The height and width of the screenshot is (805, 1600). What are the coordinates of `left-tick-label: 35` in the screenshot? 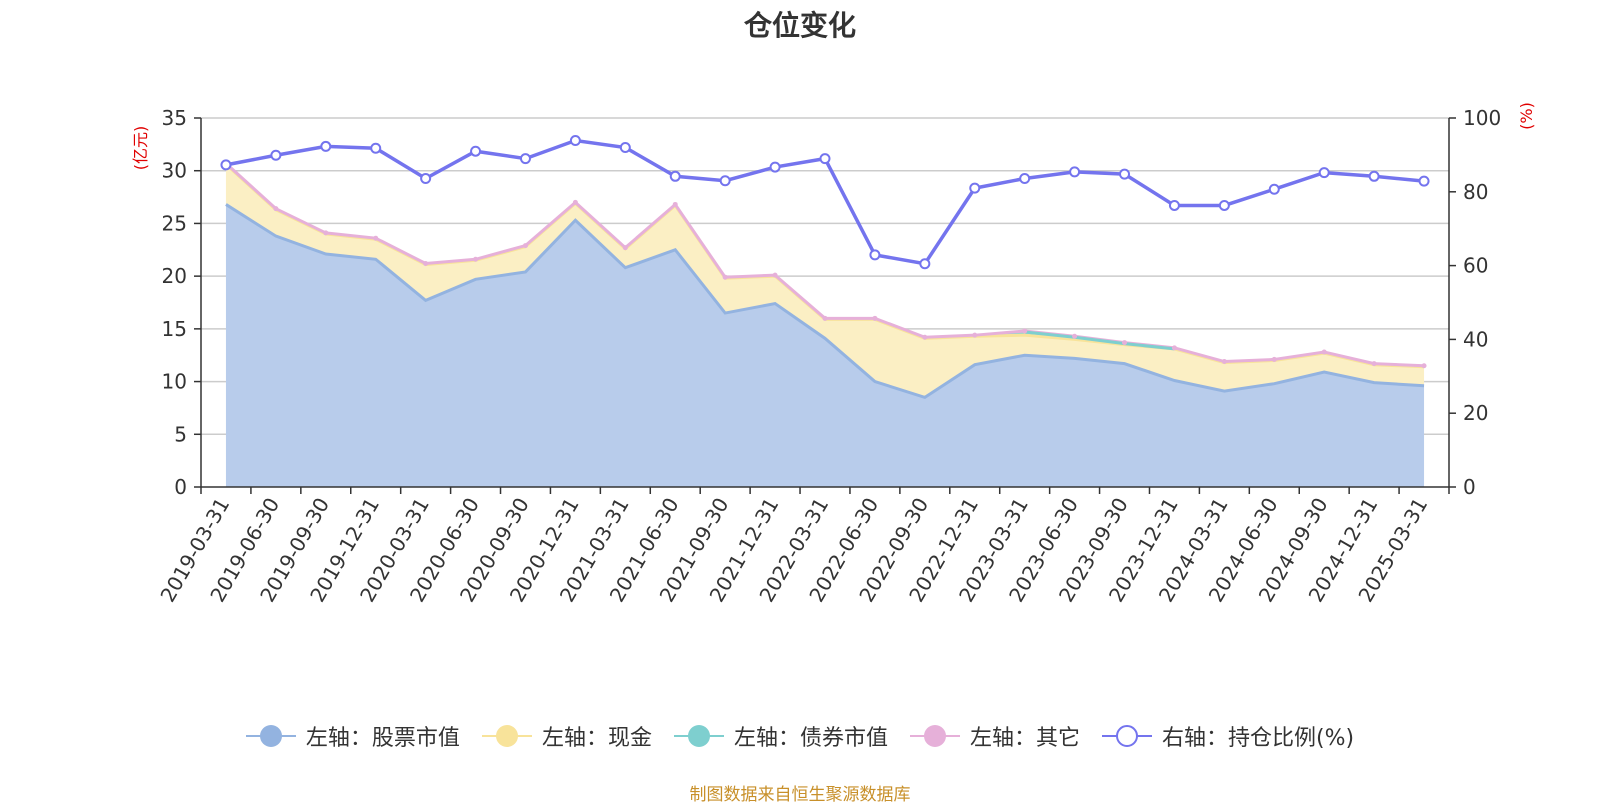 It's located at (174, 118).